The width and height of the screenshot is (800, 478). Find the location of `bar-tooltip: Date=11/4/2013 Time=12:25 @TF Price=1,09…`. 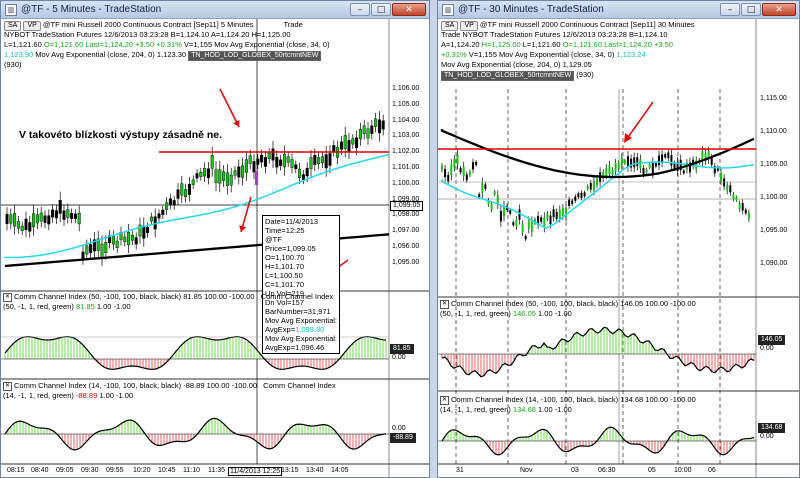

bar-tooltip: Date=11/4/2013 Time=12:25 @TF Price=1,09… is located at coordinates (301, 284).